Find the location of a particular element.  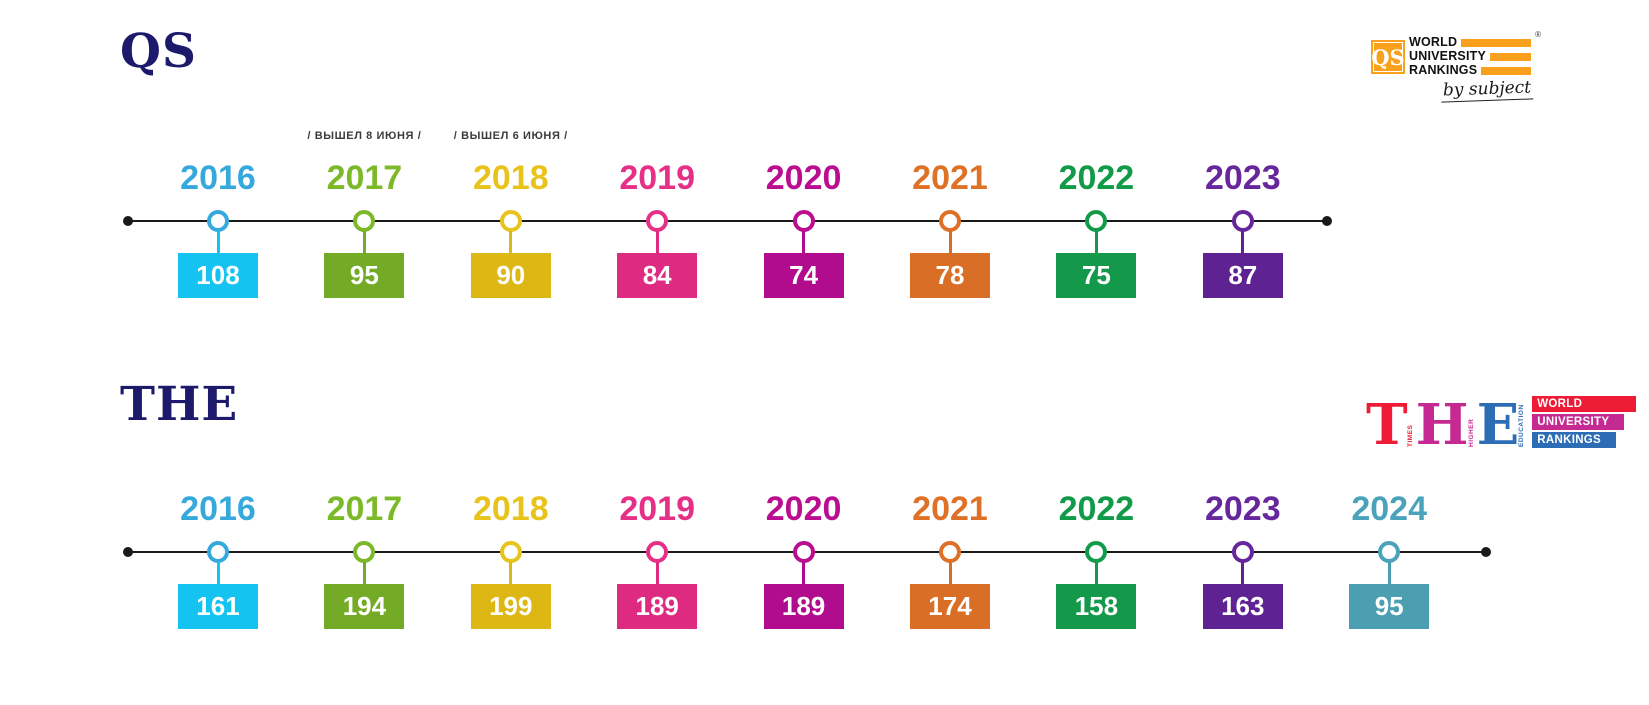

qs-value-2017: 95 is located at coordinates (364, 275).